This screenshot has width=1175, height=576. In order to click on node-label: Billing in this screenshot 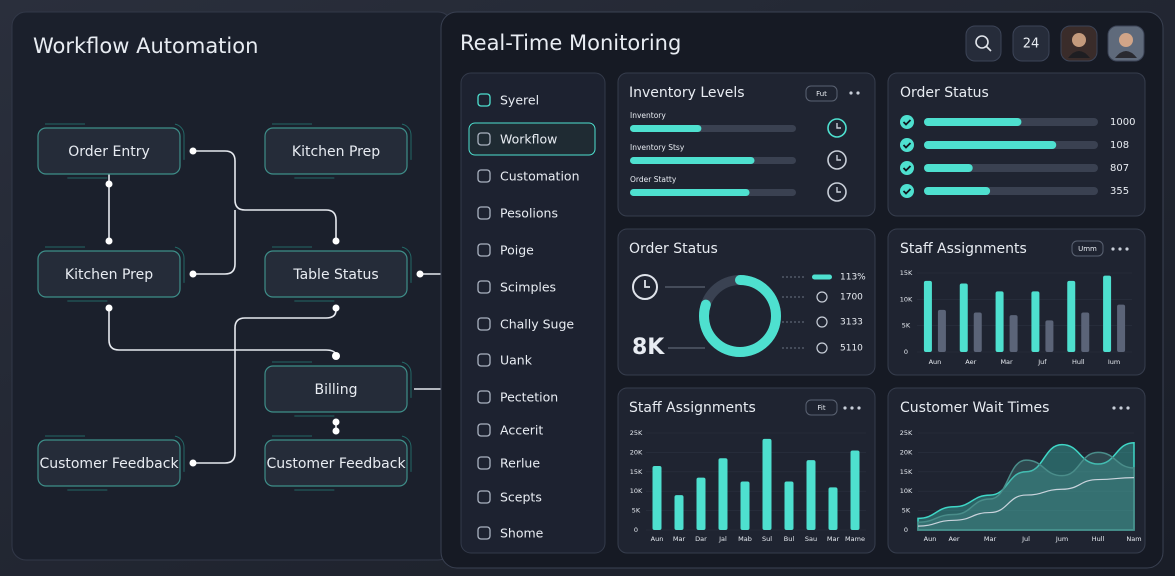, I will do `click(336, 390)`.